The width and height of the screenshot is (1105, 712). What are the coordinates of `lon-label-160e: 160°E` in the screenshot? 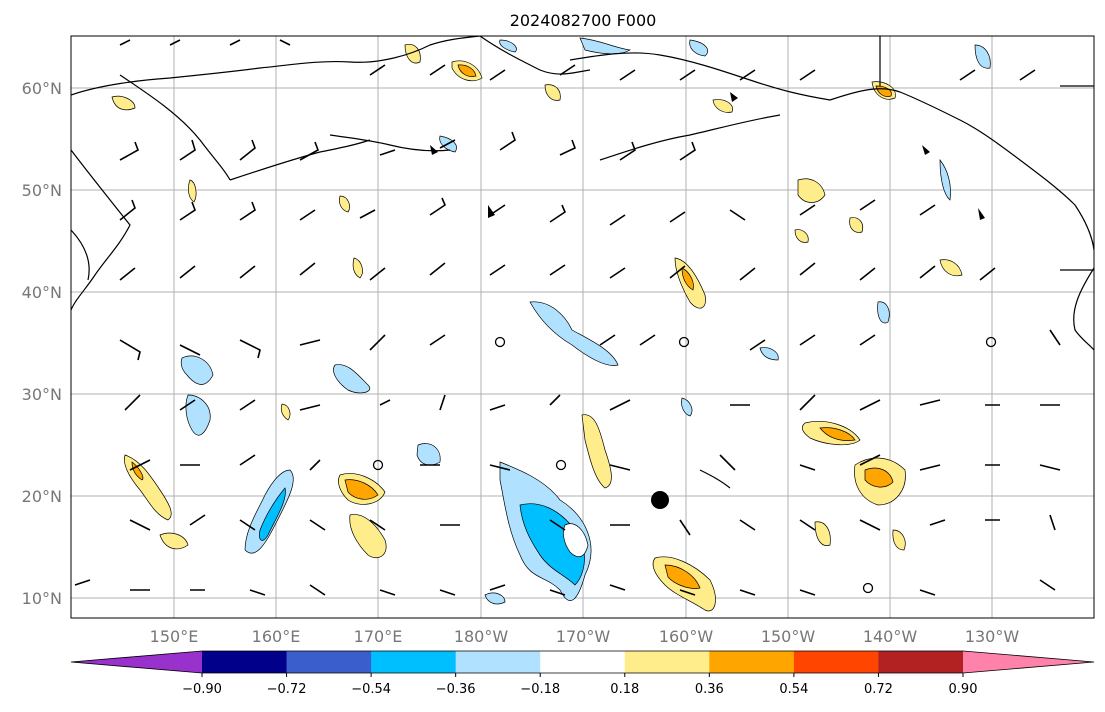 It's located at (276, 636).